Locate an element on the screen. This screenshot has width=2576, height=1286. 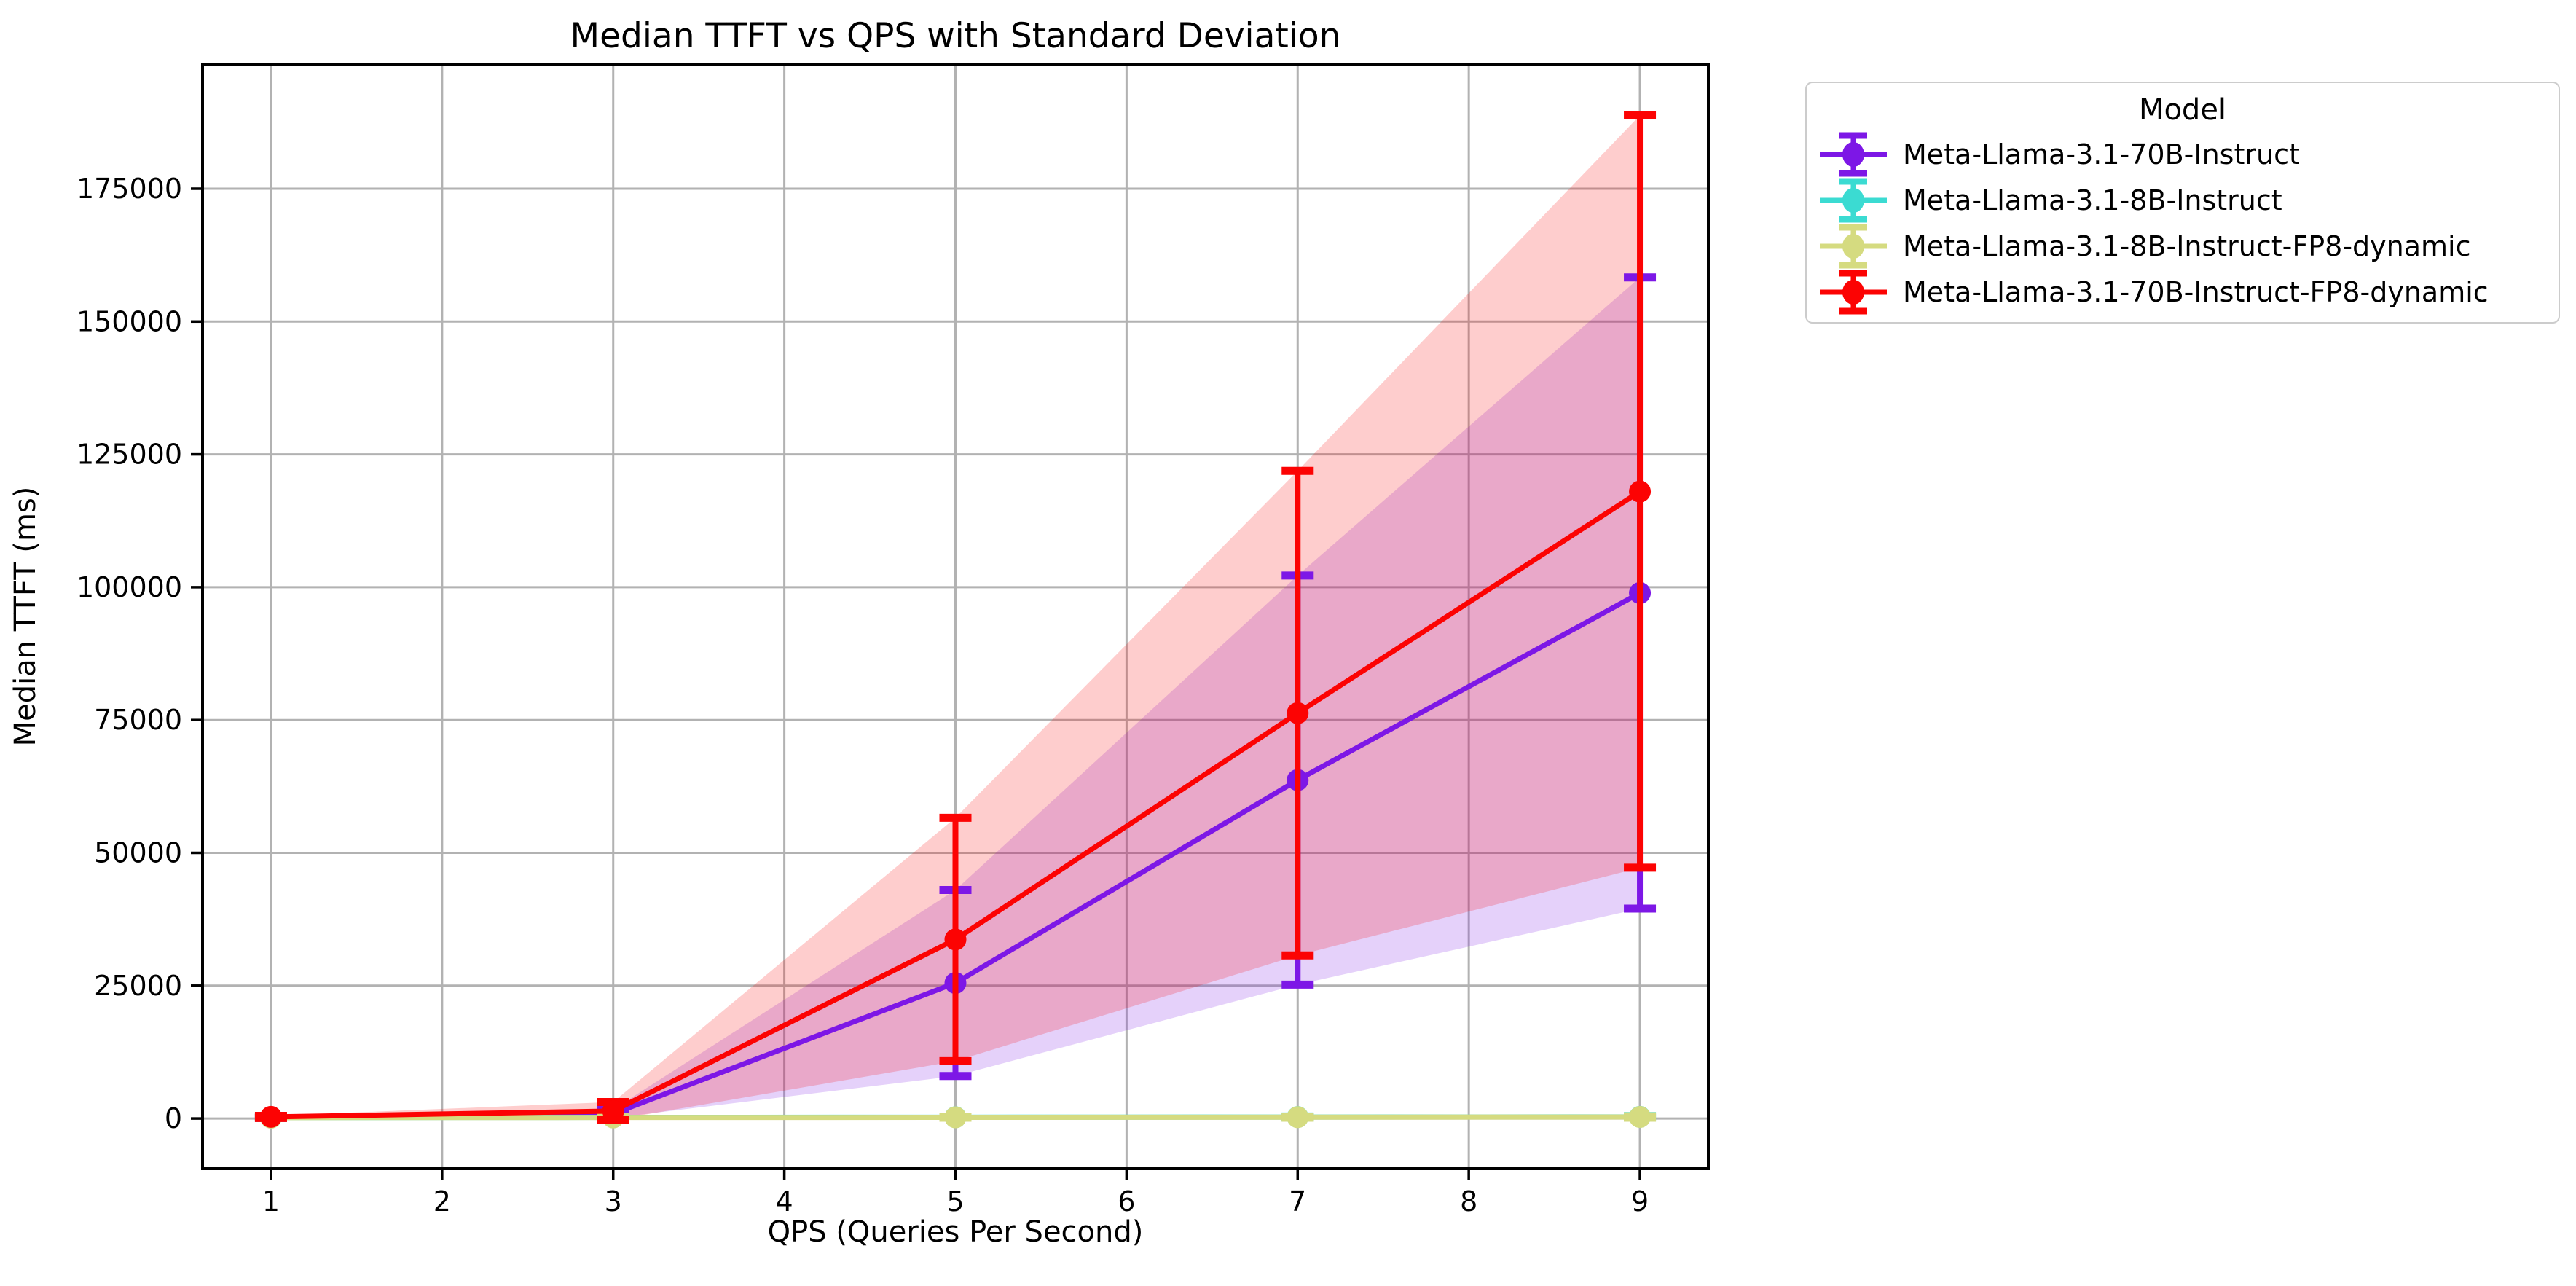
legend-item: Meta-Llama-3.1-70B-Instruct is located at coordinates (2058, 154).